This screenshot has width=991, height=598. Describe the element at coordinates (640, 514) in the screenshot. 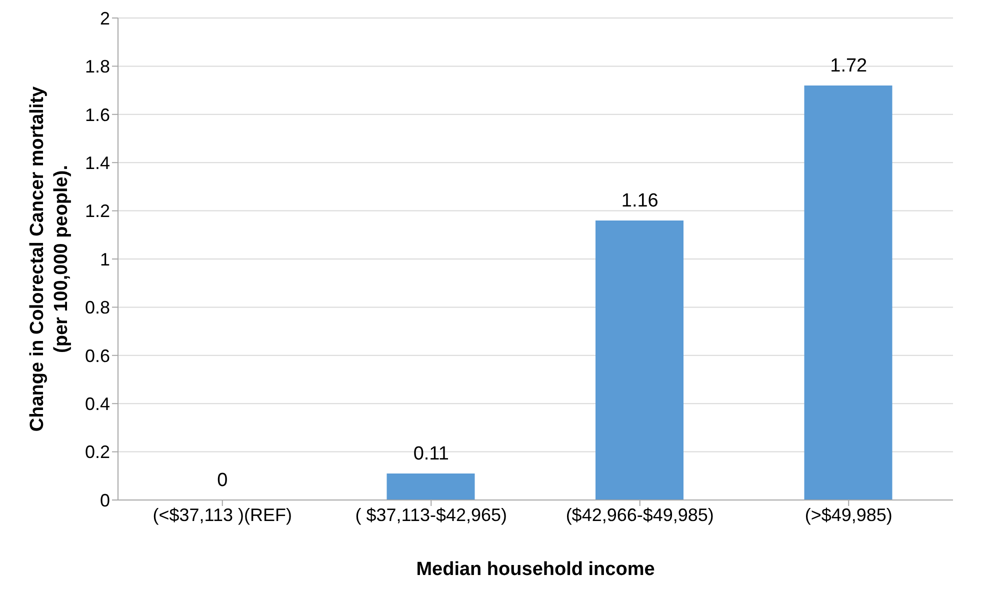

I see `x-tick-label: ($42,966-$49,985)` at that location.